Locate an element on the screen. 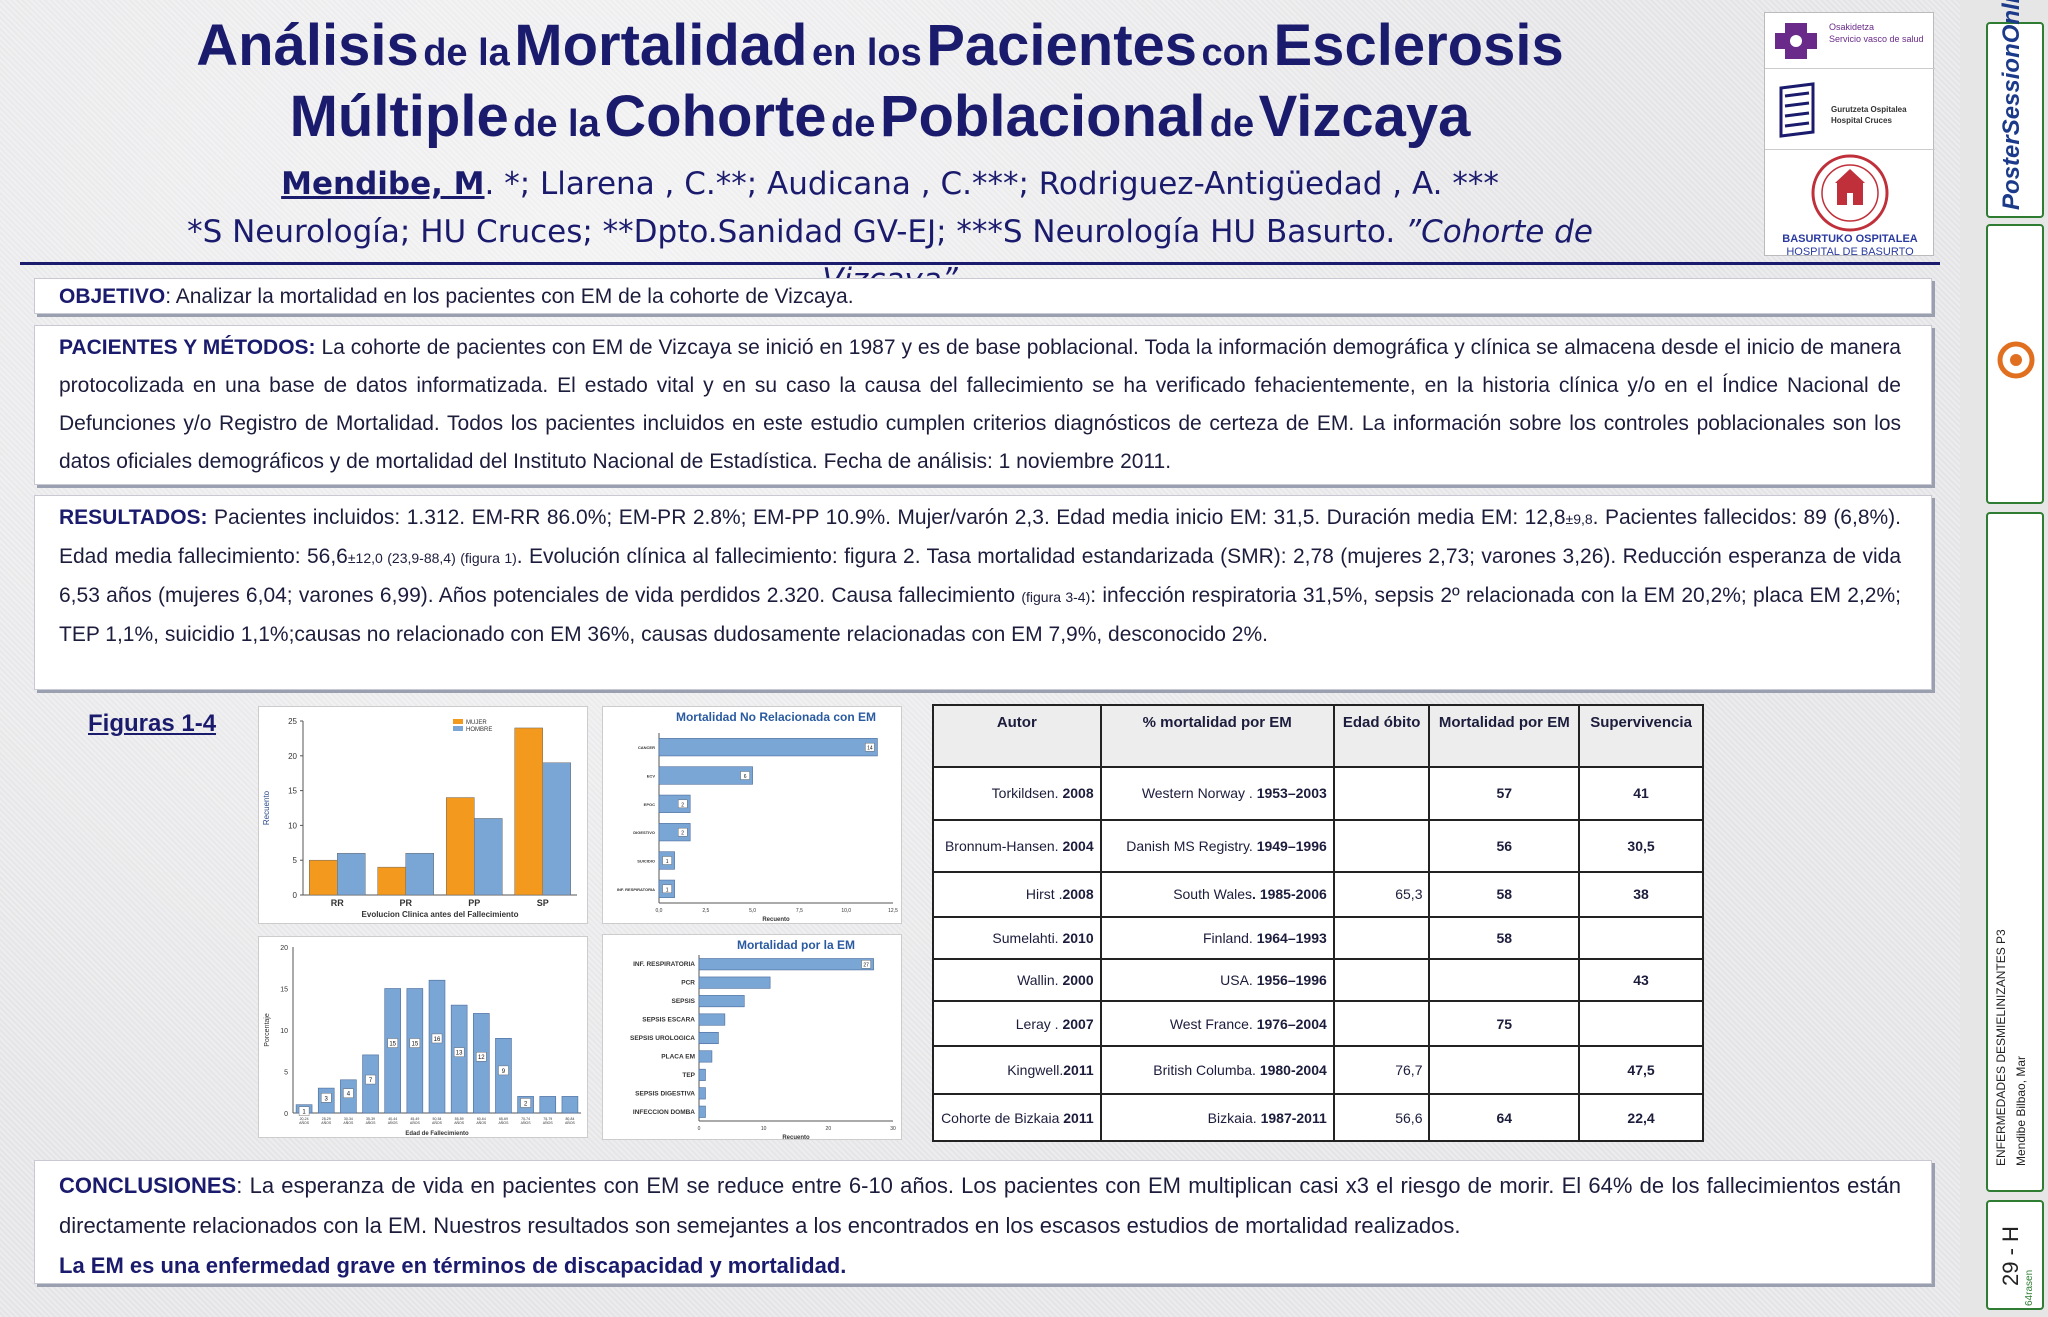 The image size is (2048, 1317). x-tick-label: 65-69 is located at coordinates (503, 1119).